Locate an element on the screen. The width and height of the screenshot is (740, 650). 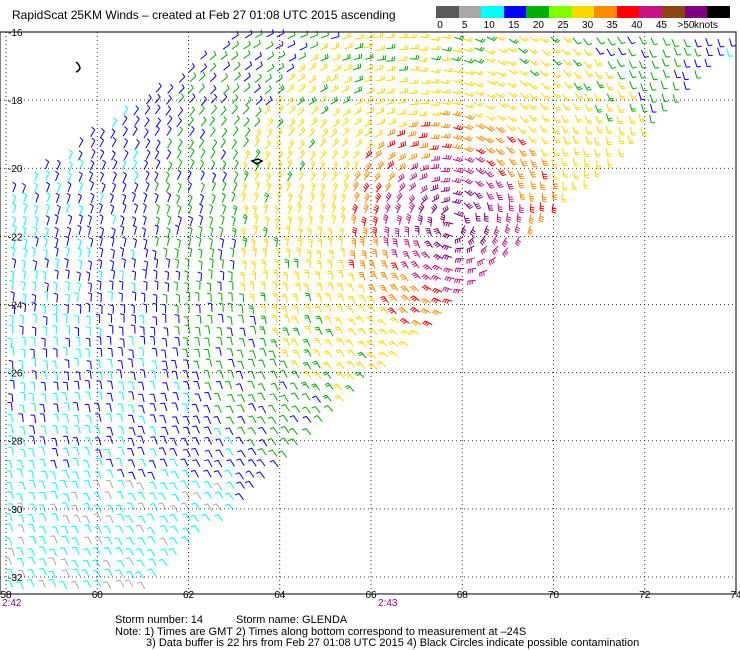
lon-label: 70 is located at coordinates (554, 595).